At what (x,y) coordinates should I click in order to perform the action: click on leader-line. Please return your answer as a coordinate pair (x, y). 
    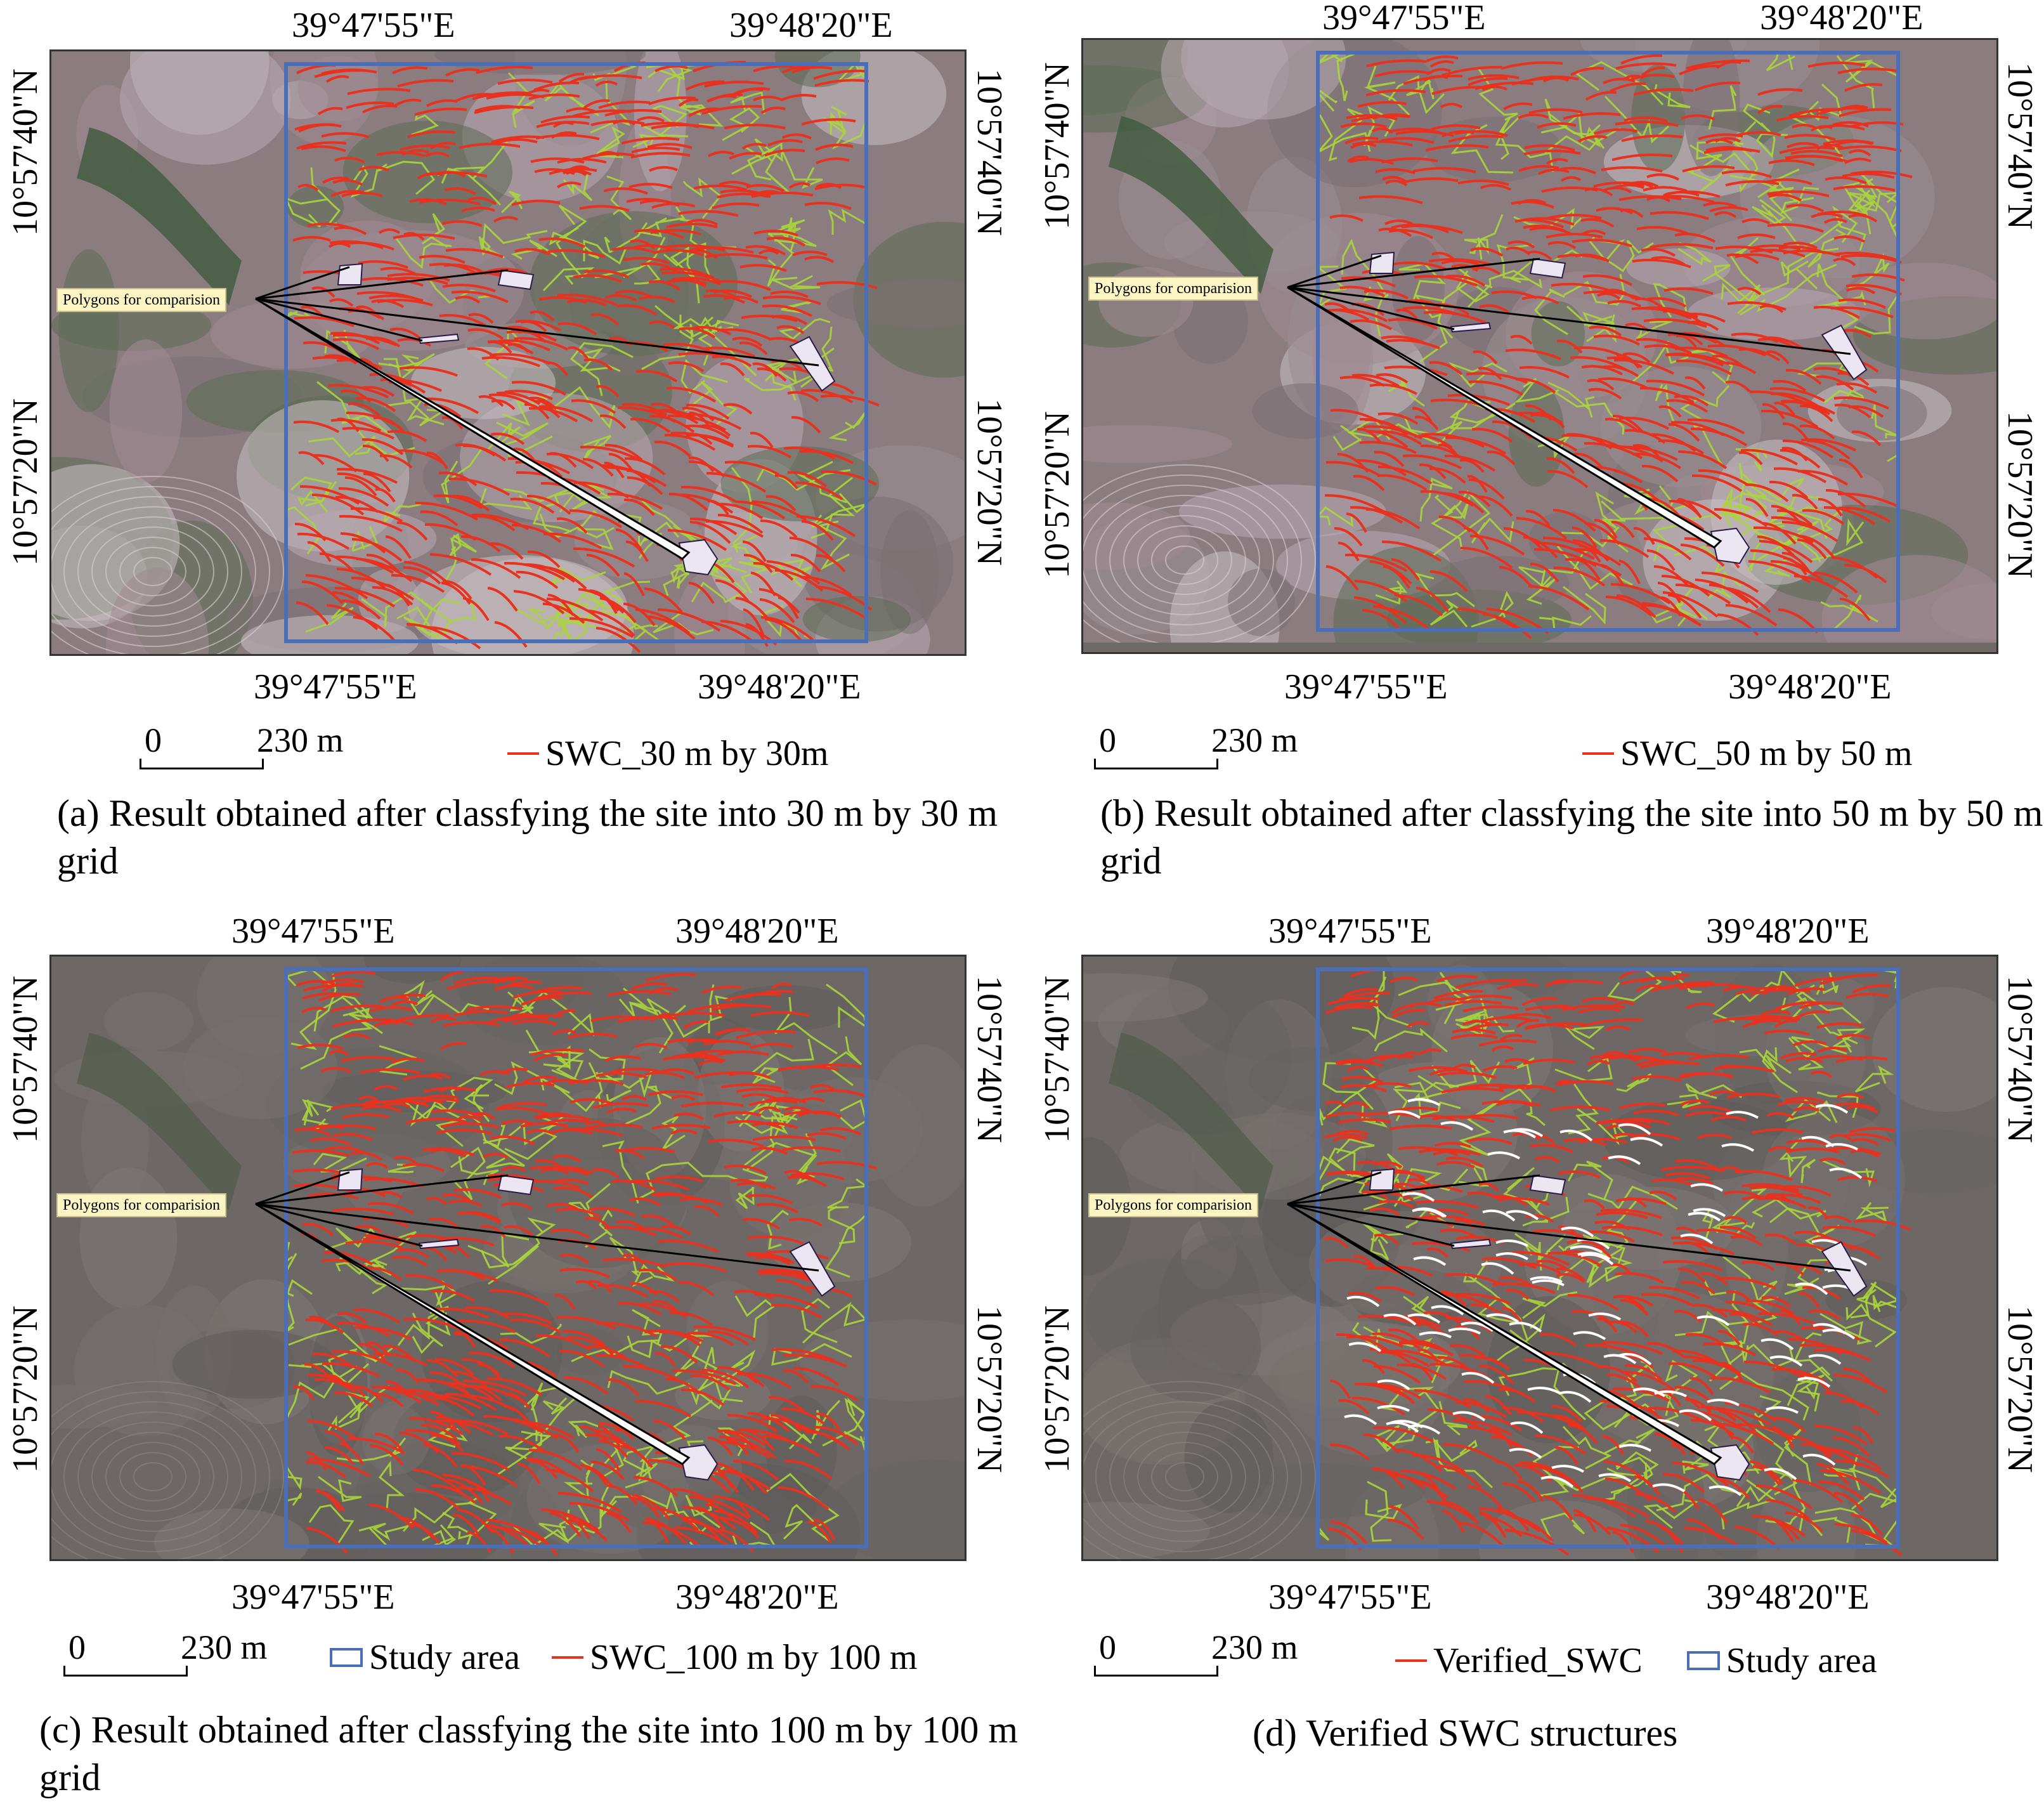
    Looking at the image, I should click on (1413, 1189).